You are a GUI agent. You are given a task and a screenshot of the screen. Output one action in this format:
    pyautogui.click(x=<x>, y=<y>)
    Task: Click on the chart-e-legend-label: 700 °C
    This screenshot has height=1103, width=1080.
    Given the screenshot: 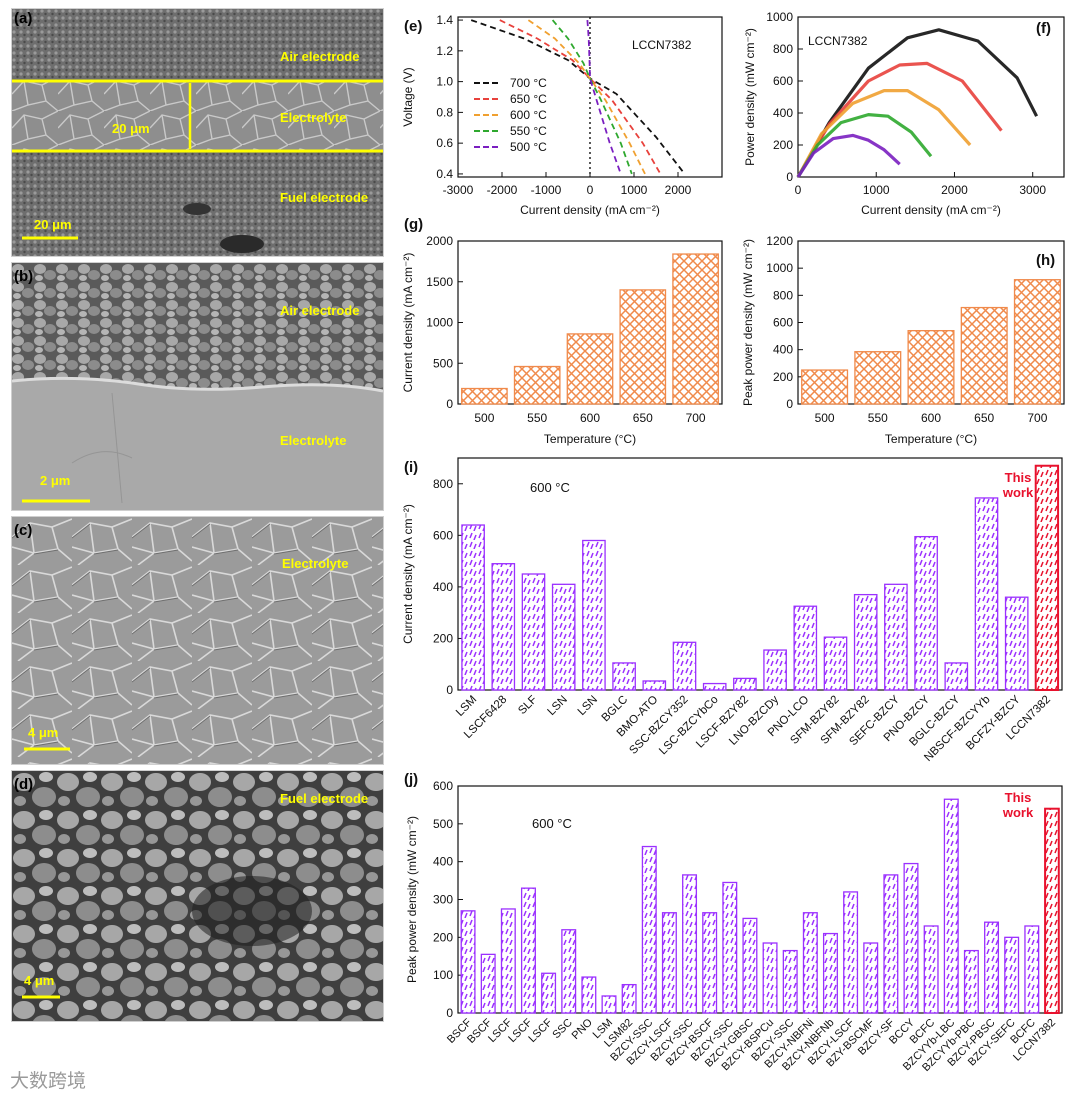 What is the action you would take?
    pyautogui.click(x=528, y=83)
    